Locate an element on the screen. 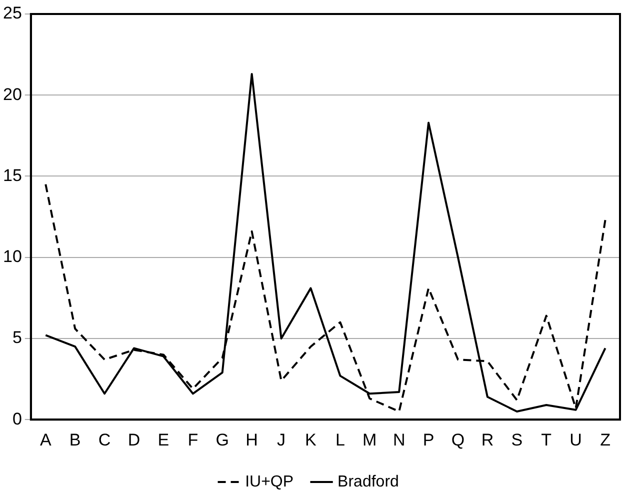  x-tick-label: T is located at coordinates (546, 440).